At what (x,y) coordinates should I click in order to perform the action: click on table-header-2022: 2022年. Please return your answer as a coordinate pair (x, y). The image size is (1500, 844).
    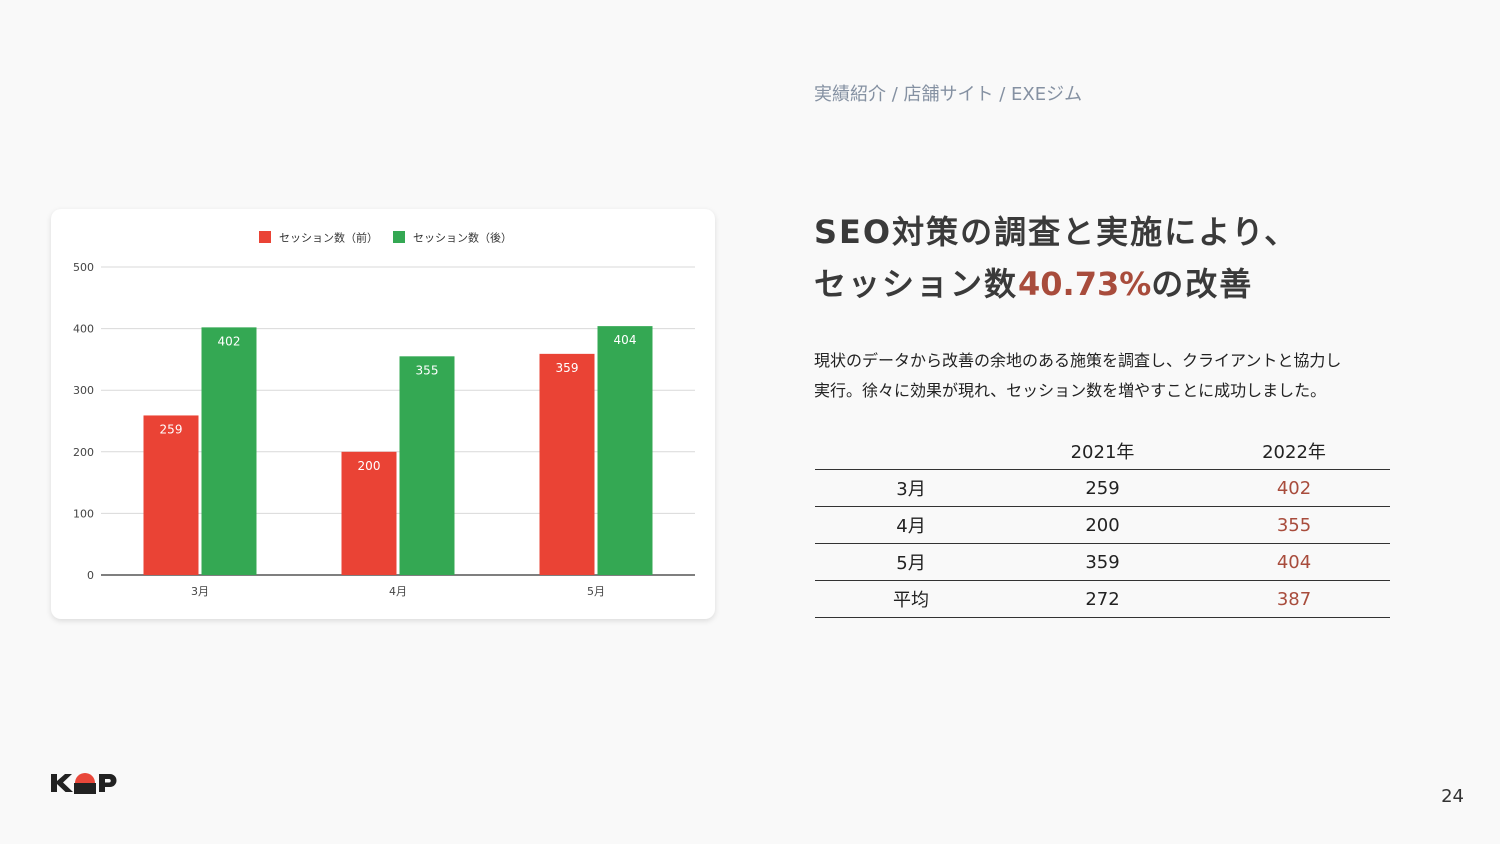
    Looking at the image, I should click on (1294, 451).